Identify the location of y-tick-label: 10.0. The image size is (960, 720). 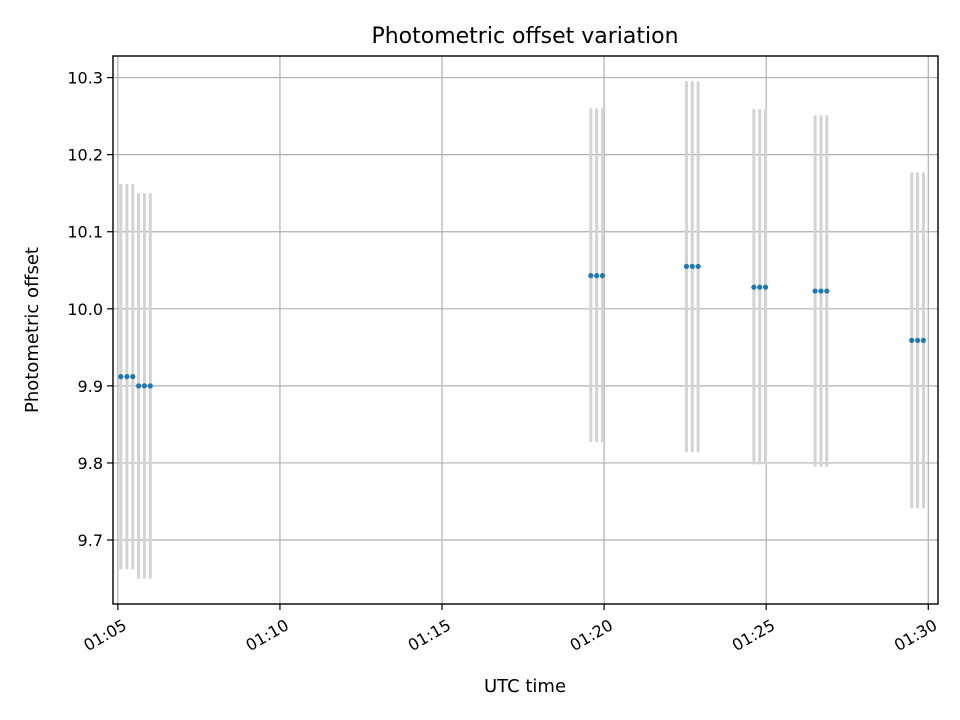
(85, 309).